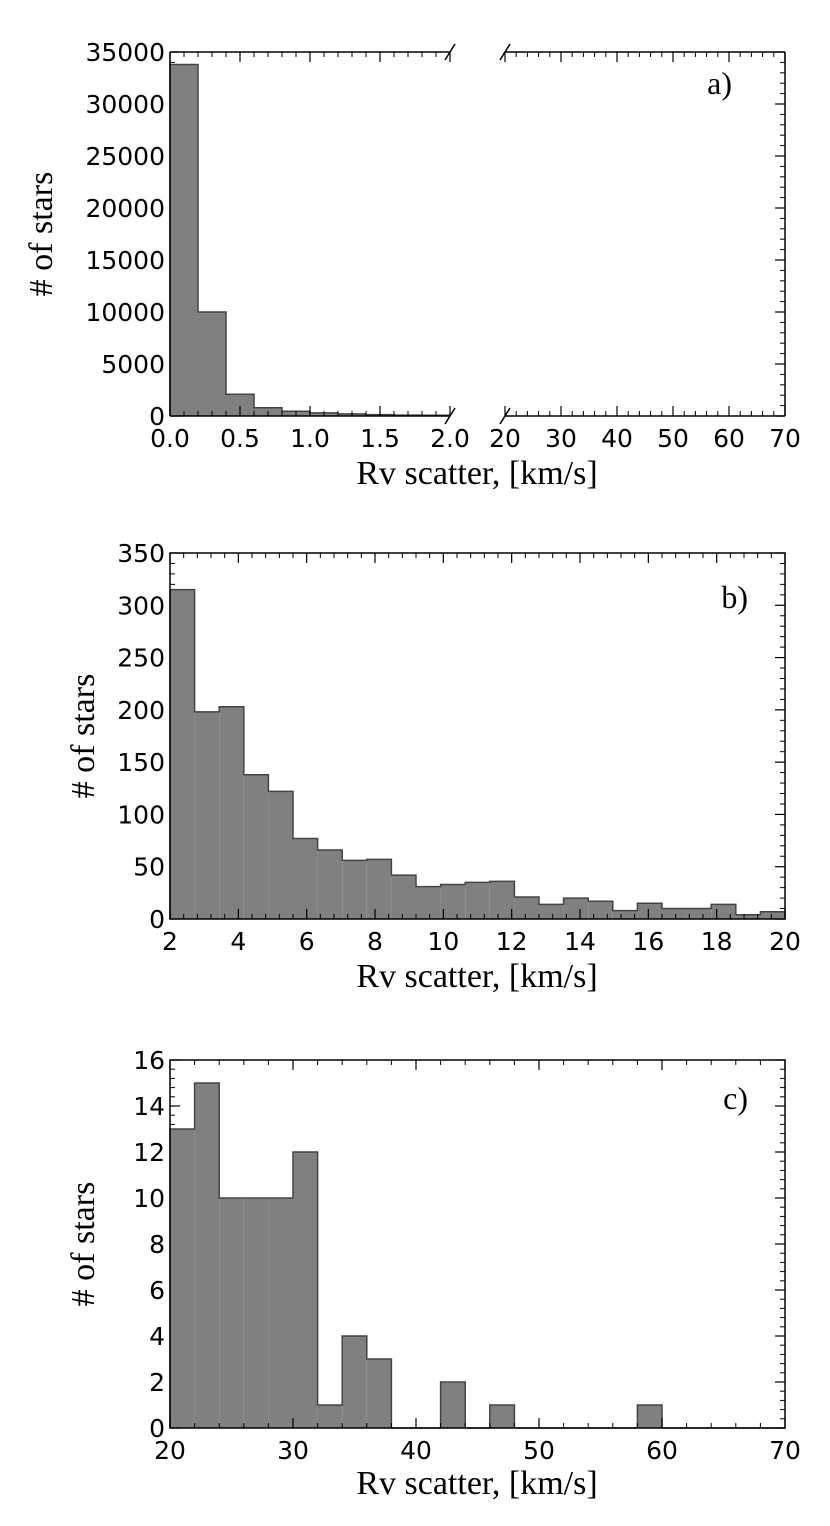 Image resolution: width=830 pixels, height=1526 pixels. I want to click on x-tick-label: 18, so click(717, 941).